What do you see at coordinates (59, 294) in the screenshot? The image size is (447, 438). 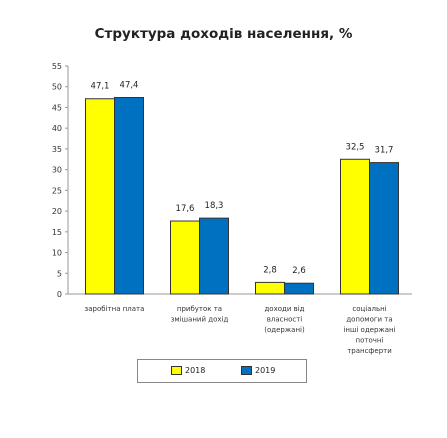 I see `y-tick-label: 0` at bounding box center [59, 294].